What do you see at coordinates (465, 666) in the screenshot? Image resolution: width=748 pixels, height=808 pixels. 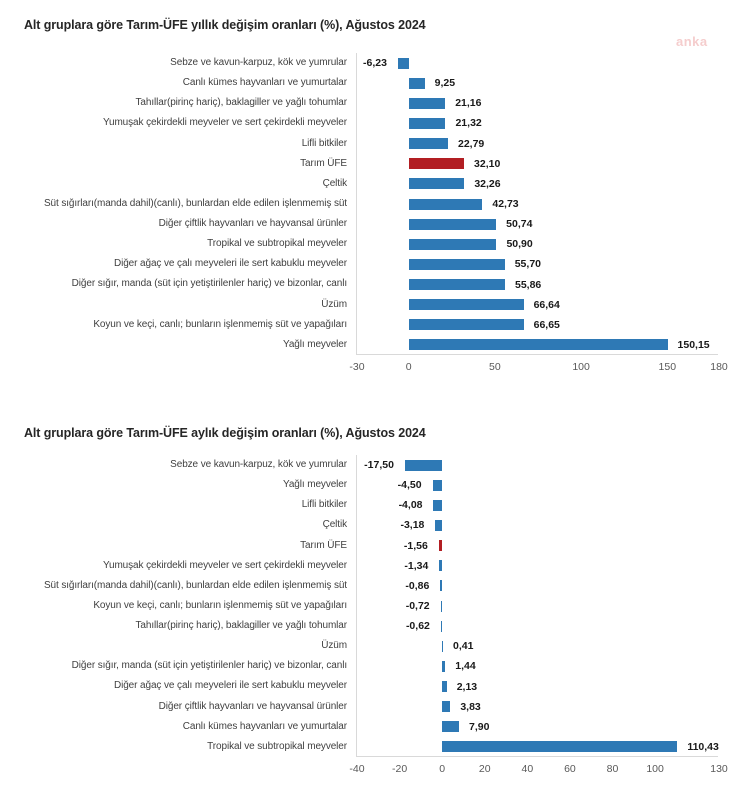 I see `value-label: 1,44` at bounding box center [465, 666].